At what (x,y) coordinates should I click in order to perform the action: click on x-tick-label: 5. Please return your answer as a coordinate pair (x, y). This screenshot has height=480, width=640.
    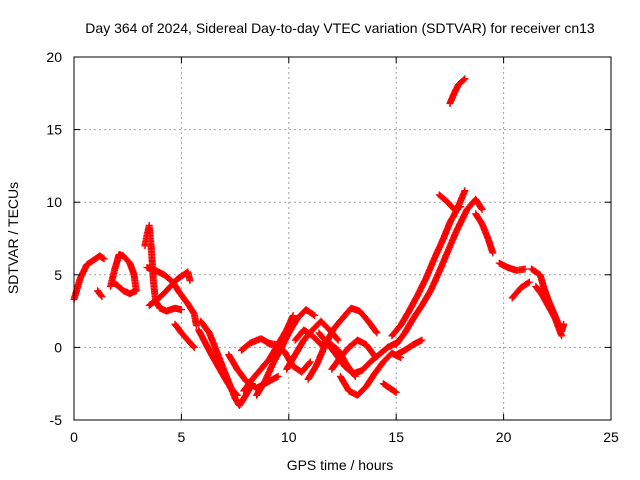
    Looking at the image, I should click on (182, 437).